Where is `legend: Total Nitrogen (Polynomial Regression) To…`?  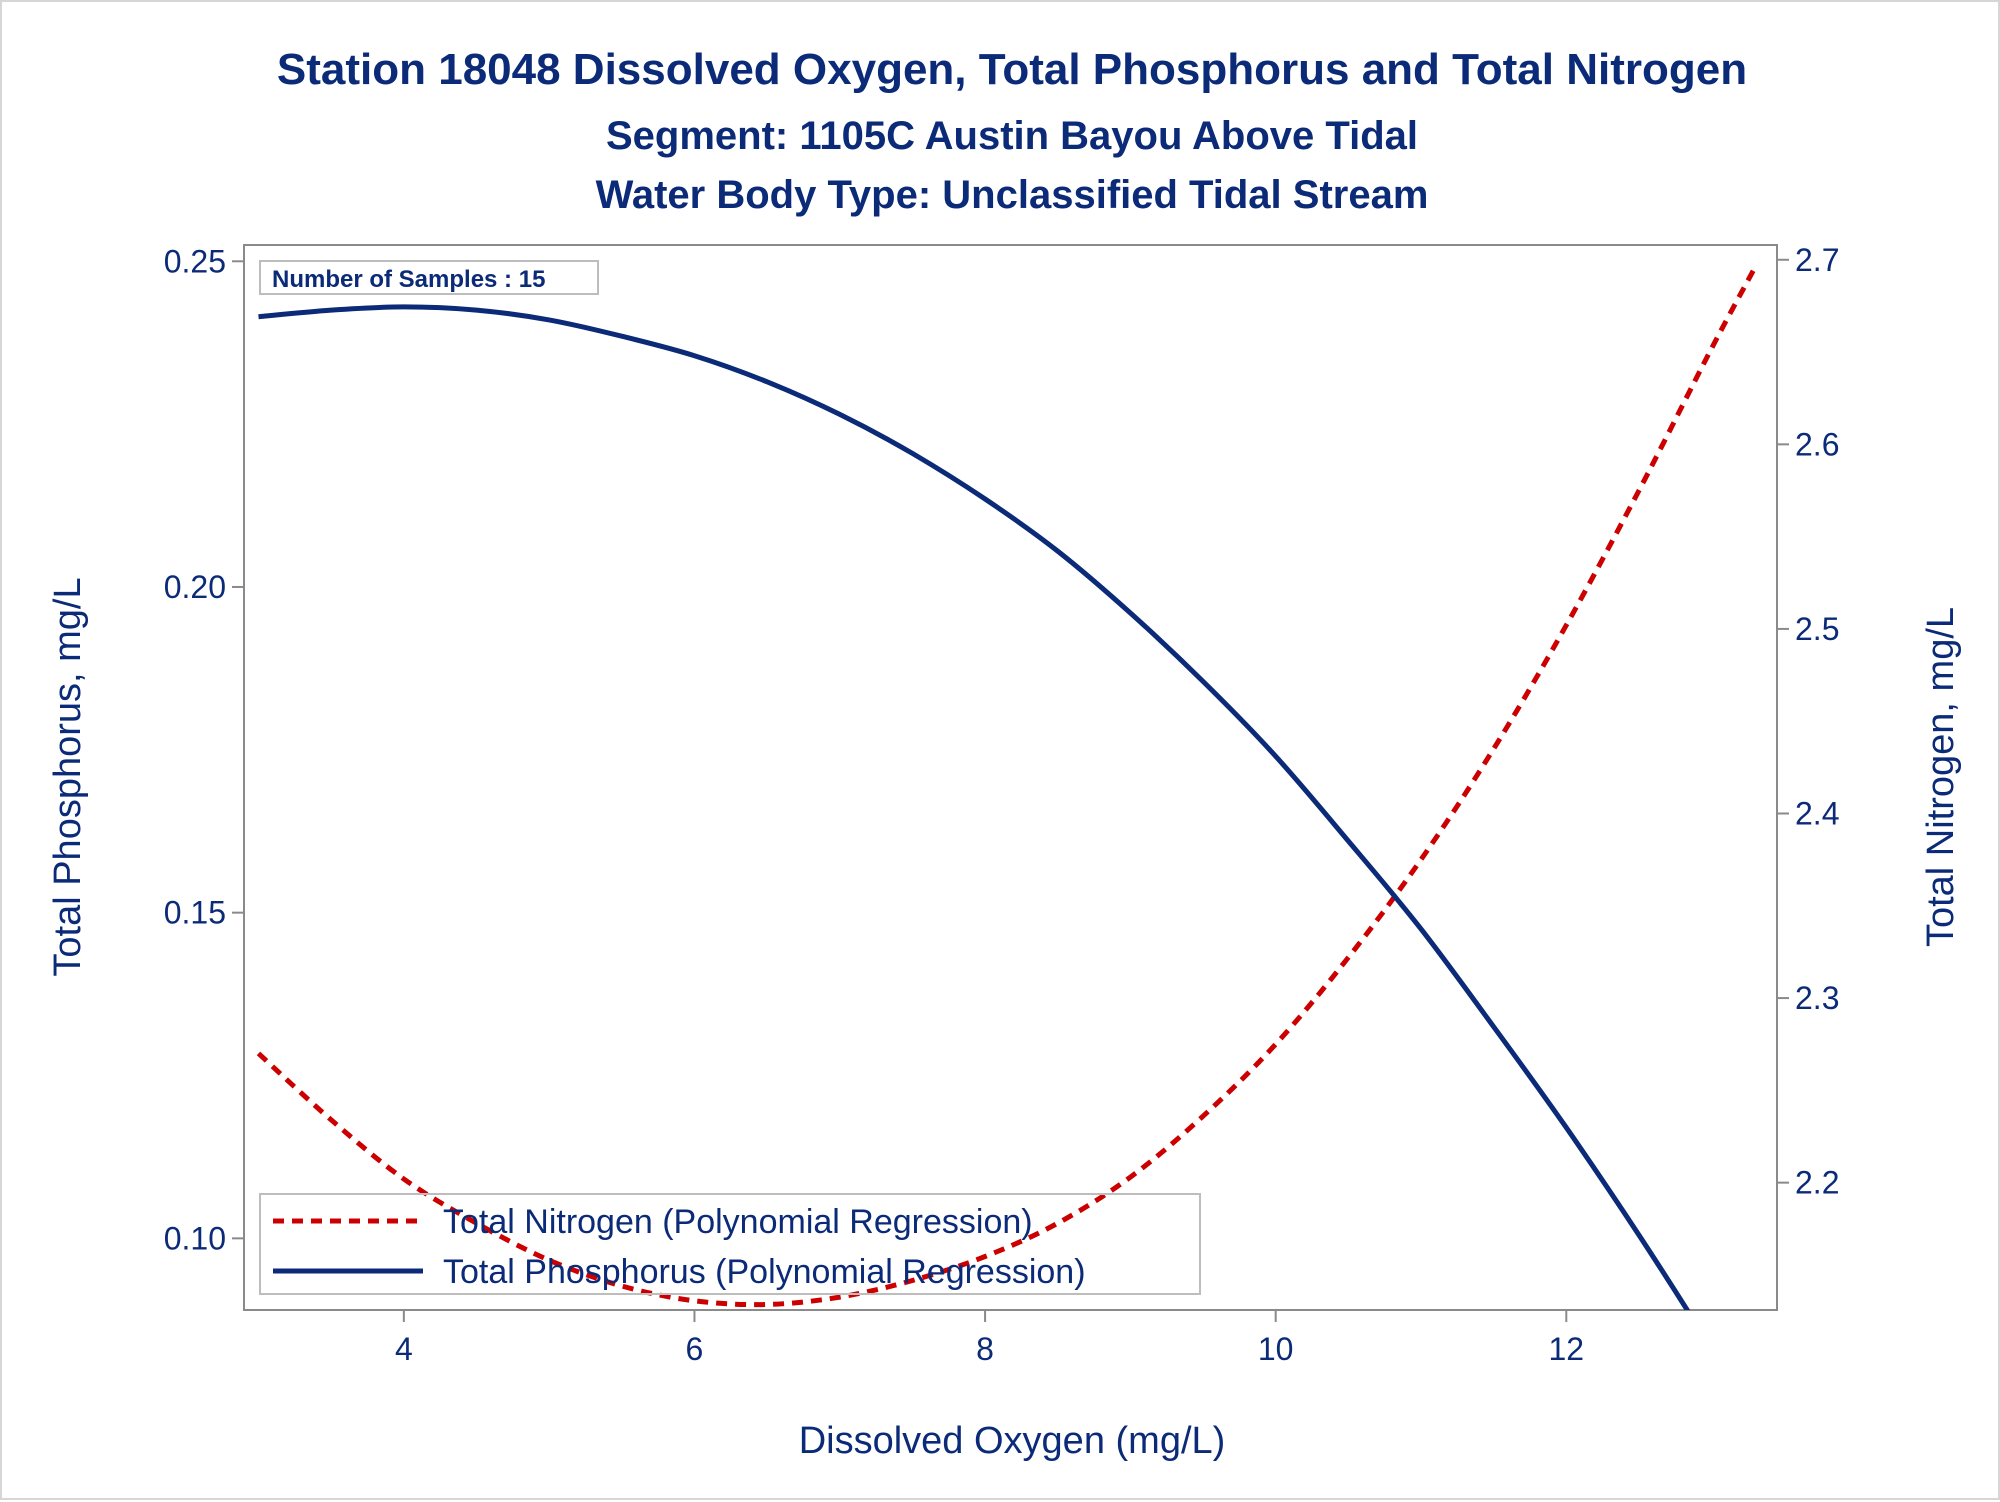 legend: Total Nitrogen (Polynomial Regression) To… is located at coordinates (730, 1244).